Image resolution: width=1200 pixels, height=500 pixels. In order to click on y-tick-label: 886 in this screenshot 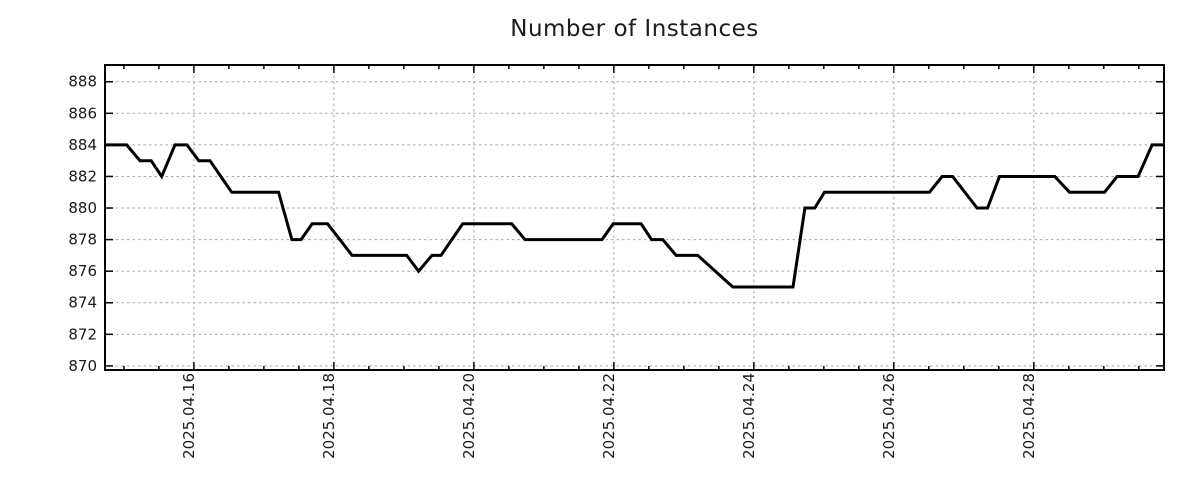, I will do `click(82, 113)`.